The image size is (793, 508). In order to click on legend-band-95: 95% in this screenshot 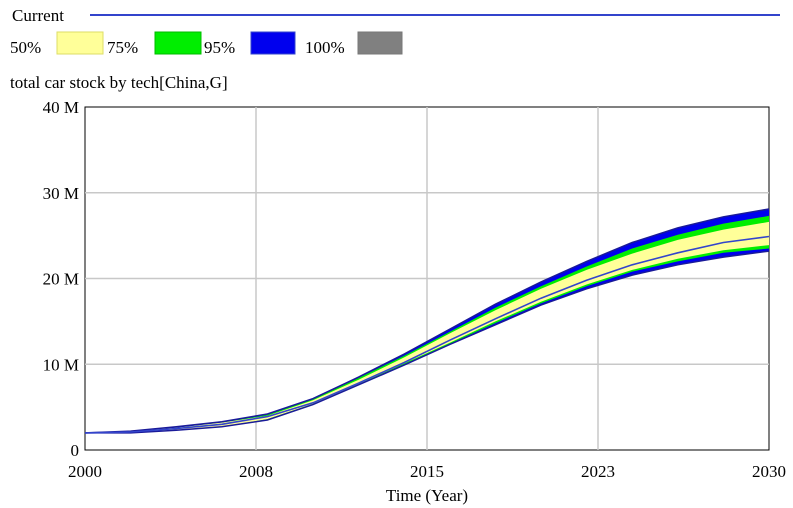, I will do `click(250, 44)`.